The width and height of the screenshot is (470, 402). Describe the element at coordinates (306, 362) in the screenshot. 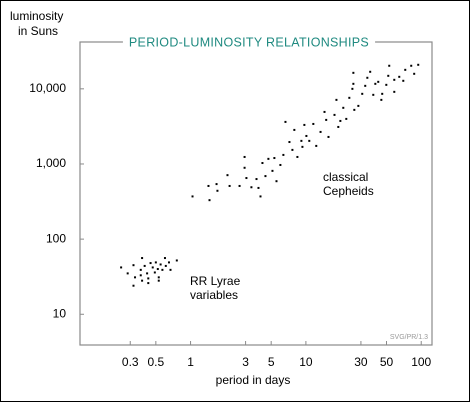

I see `x-tick-label: 10` at that location.